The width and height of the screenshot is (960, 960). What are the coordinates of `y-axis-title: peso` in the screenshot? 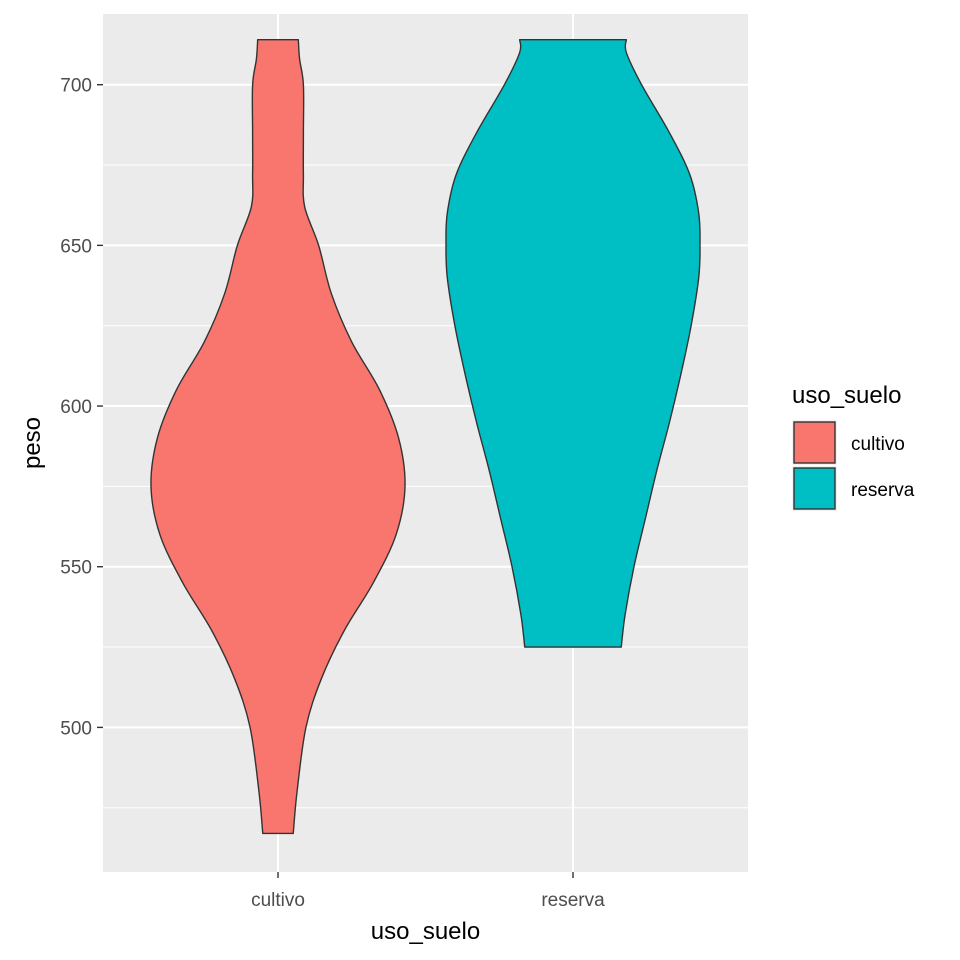 It's located at (32, 443).